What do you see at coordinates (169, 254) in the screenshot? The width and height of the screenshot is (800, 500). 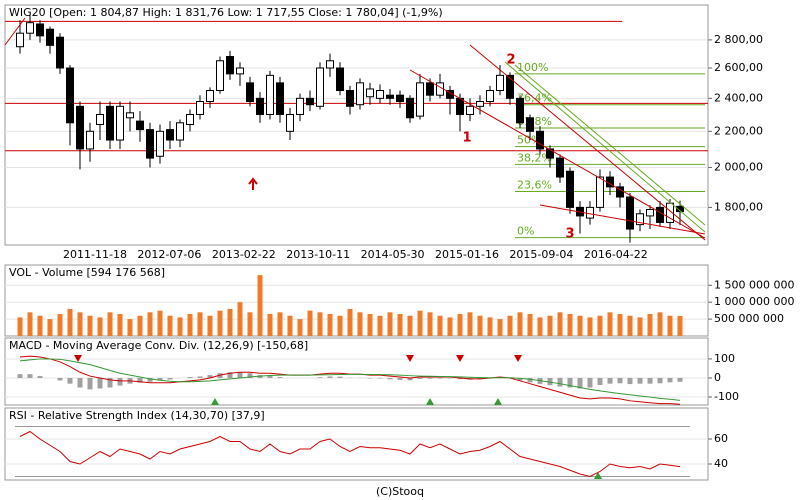 I see `x-tick-label: 2012-07-06` at bounding box center [169, 254].